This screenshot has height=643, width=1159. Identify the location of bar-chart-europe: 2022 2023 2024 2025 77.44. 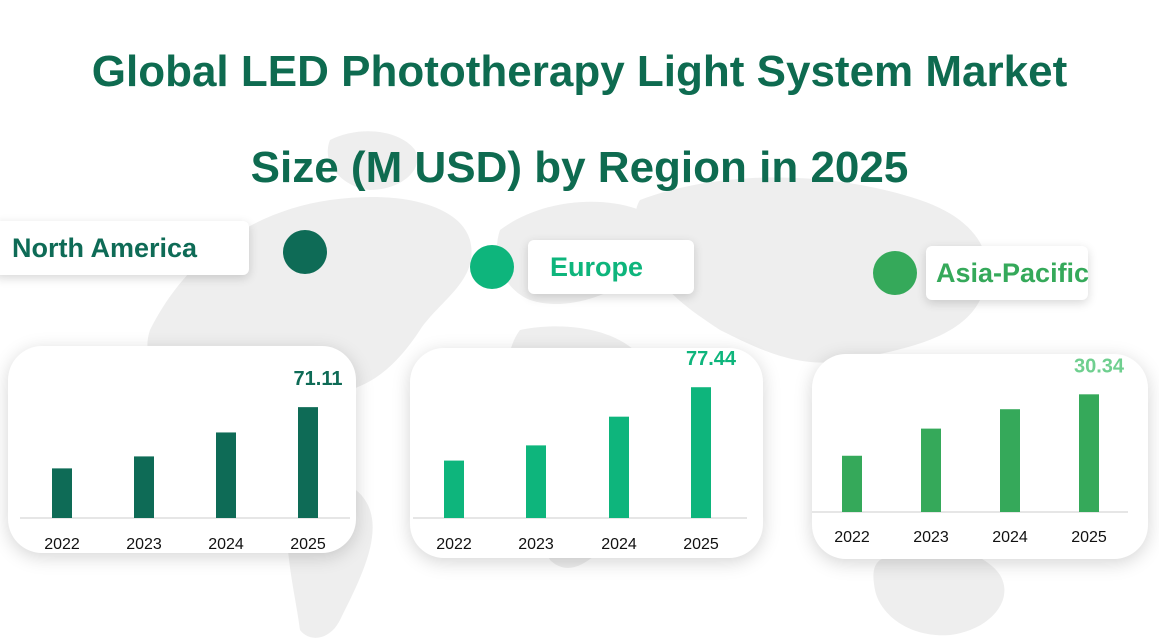
(580, 450).